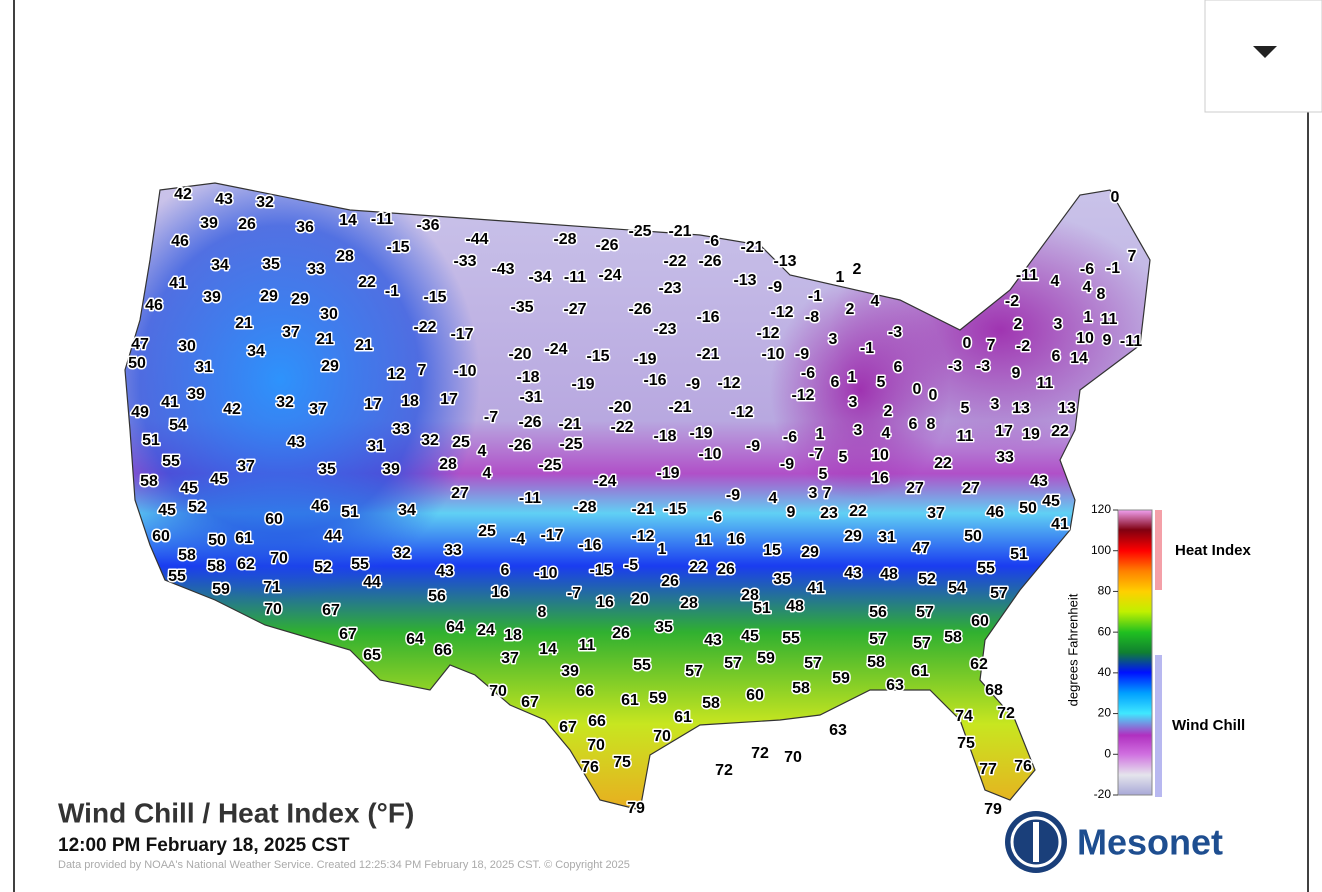 This screenshot has width=1322, height=892. I want to click on station-value: 61, so click(683, 717).